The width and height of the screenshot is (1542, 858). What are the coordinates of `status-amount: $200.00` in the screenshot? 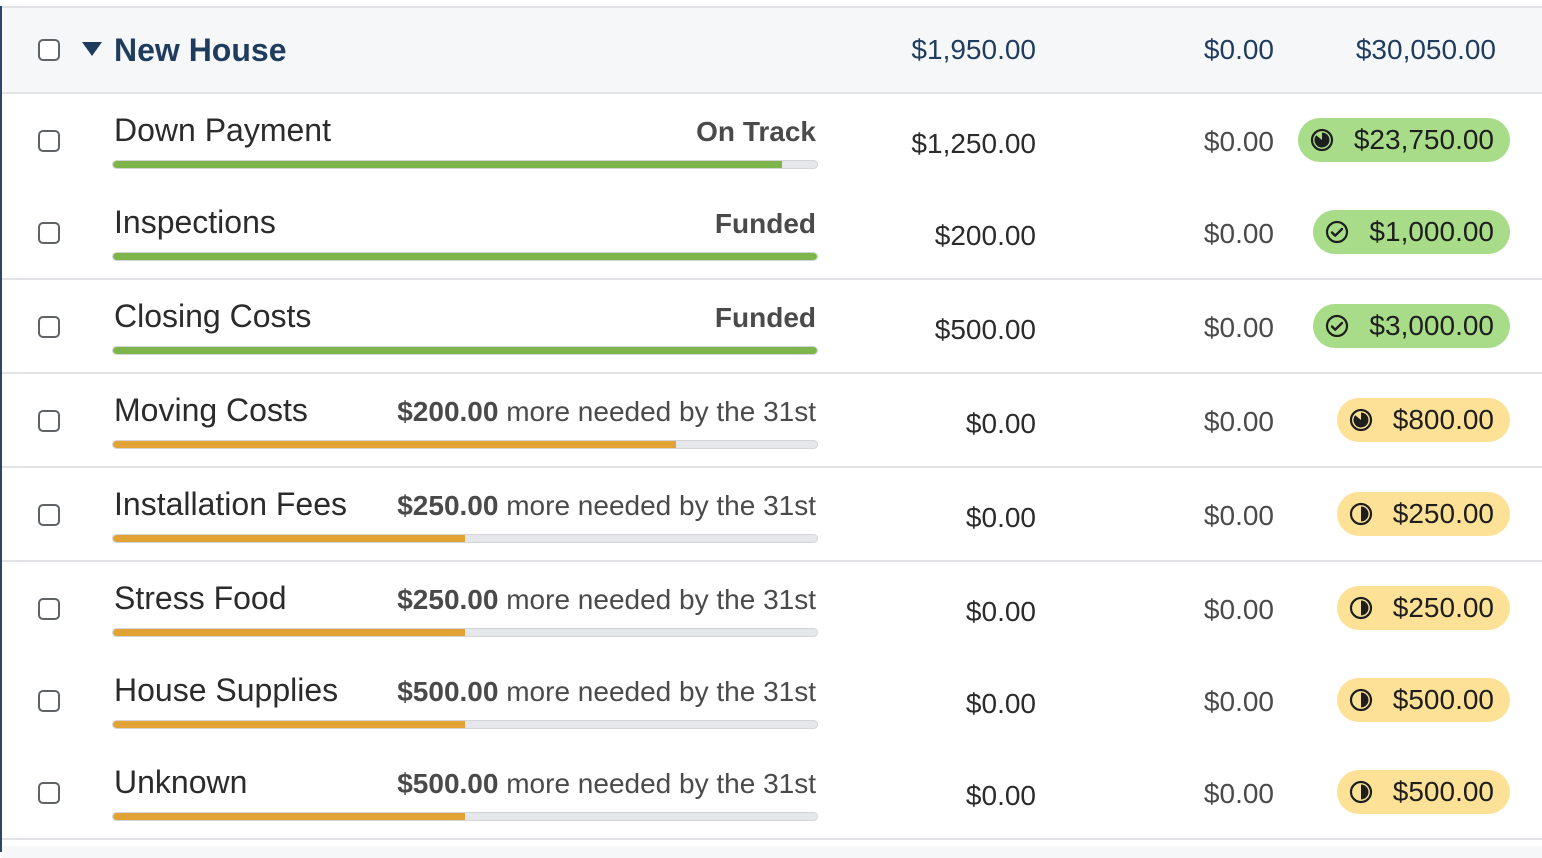 It's located at (448, 411).